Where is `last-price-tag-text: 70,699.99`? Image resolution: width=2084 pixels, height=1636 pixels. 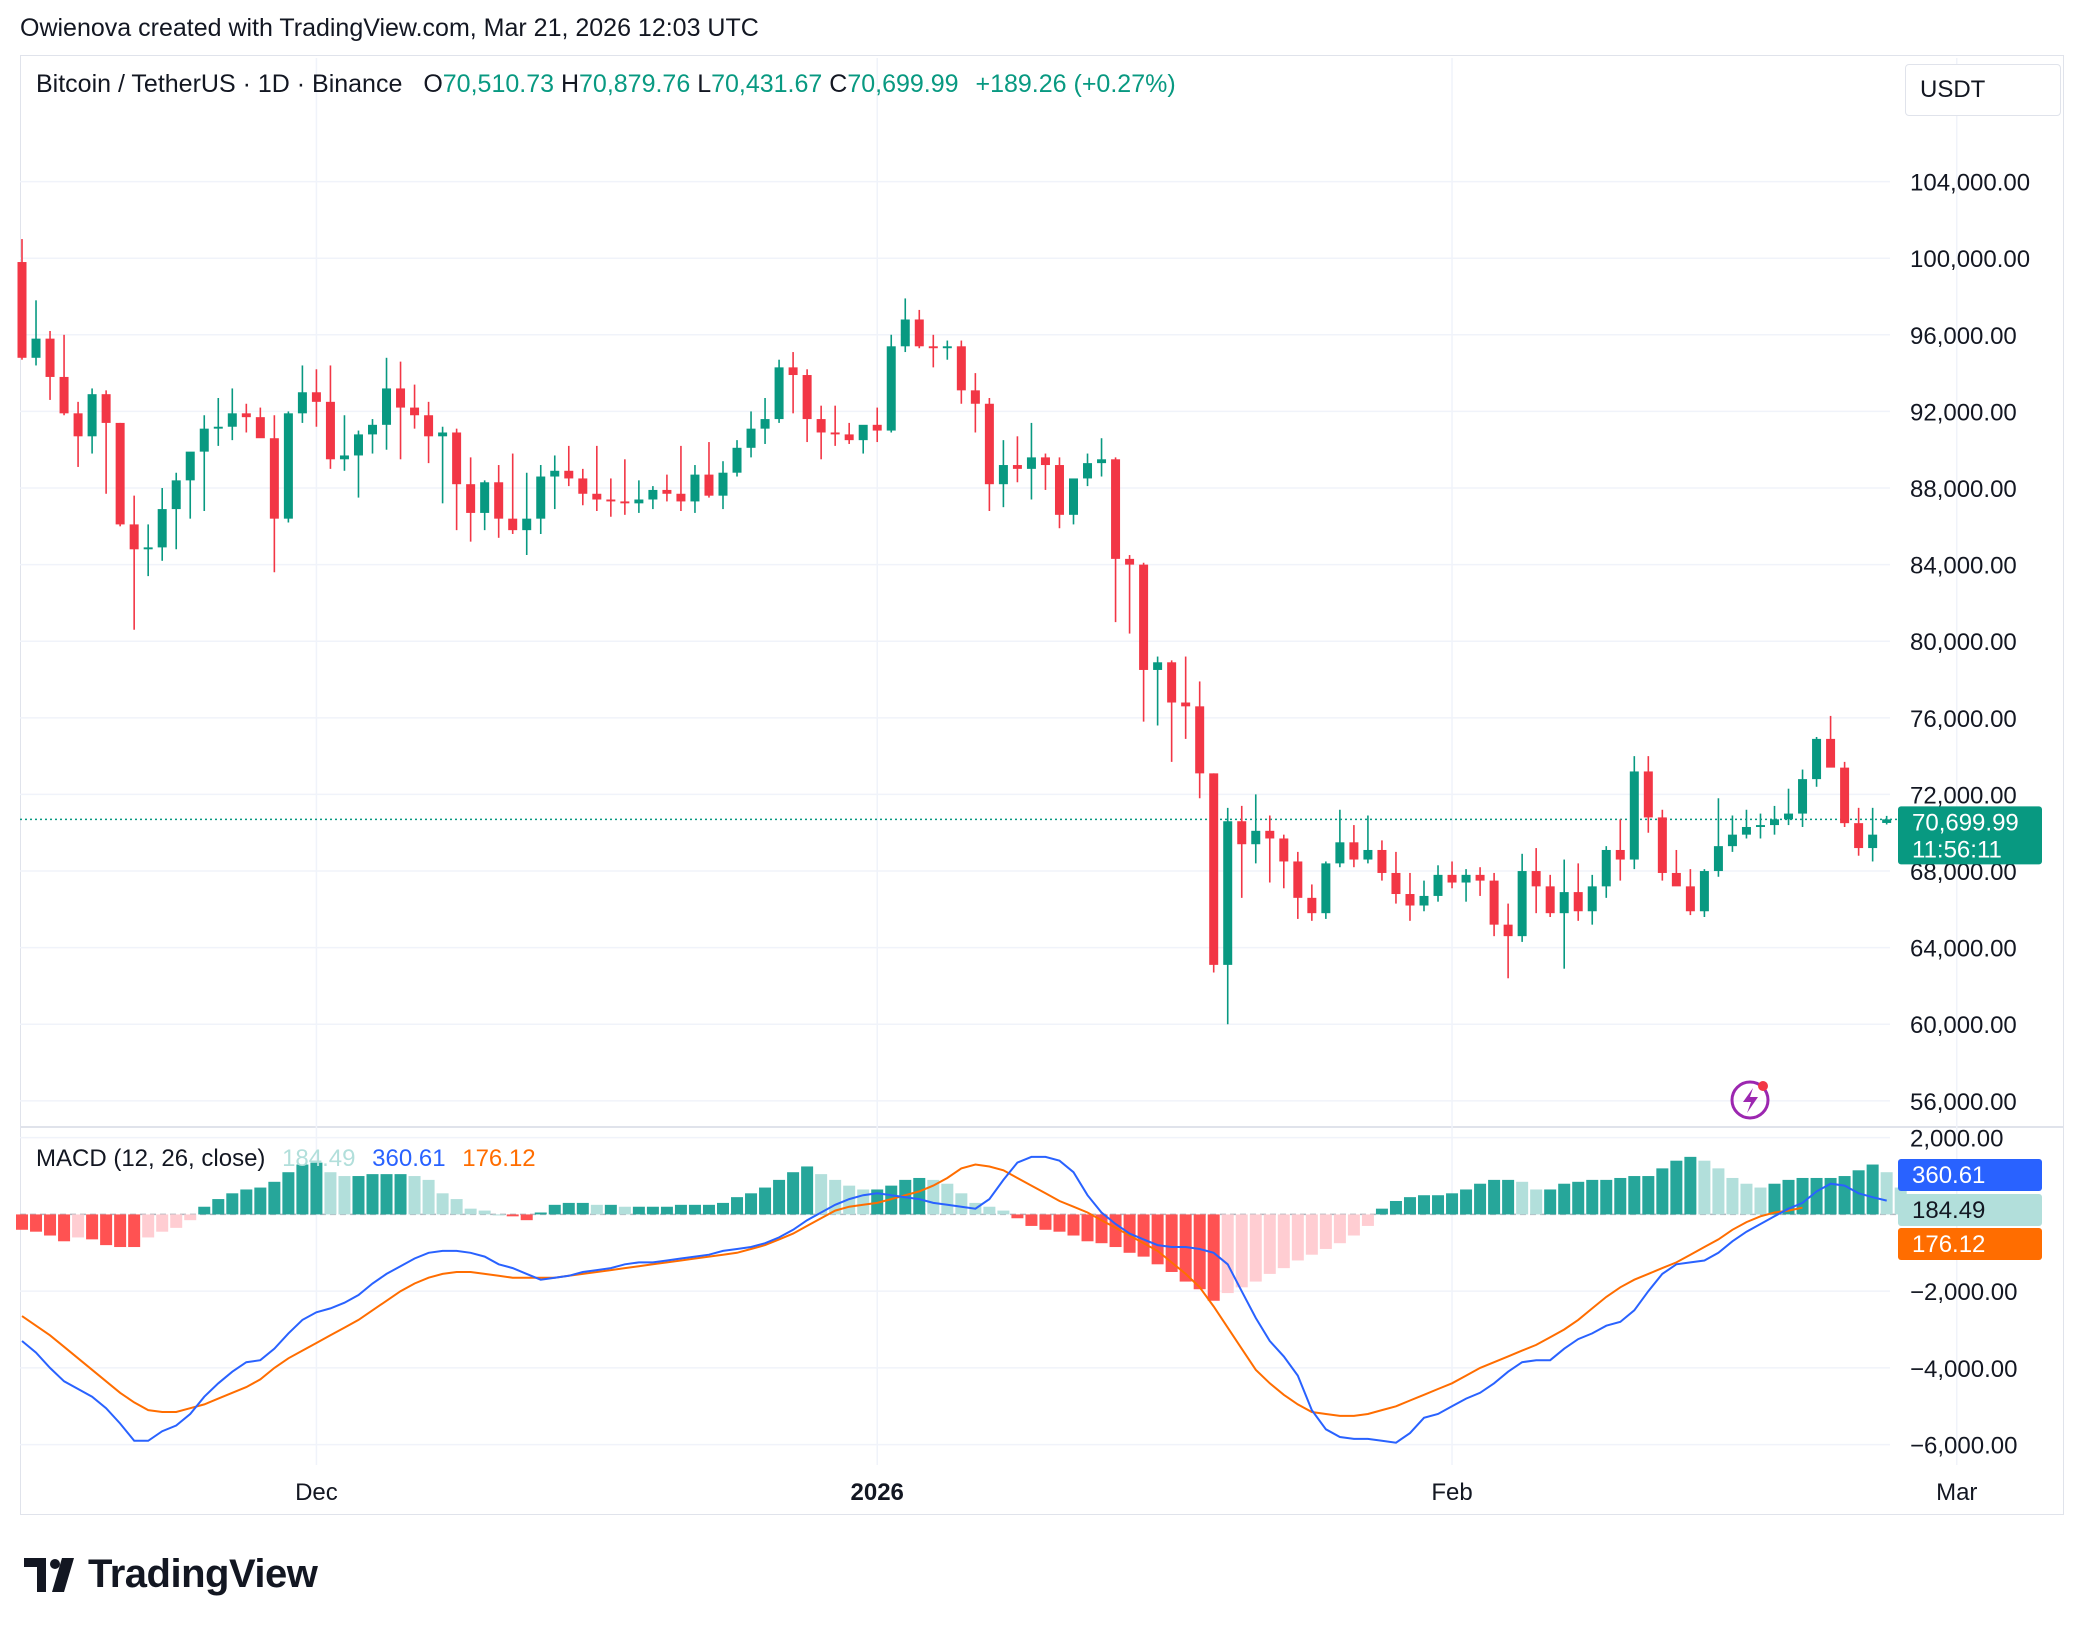
last-price-tag-text: 70,699.99 is located at coordinates (1965, 822).